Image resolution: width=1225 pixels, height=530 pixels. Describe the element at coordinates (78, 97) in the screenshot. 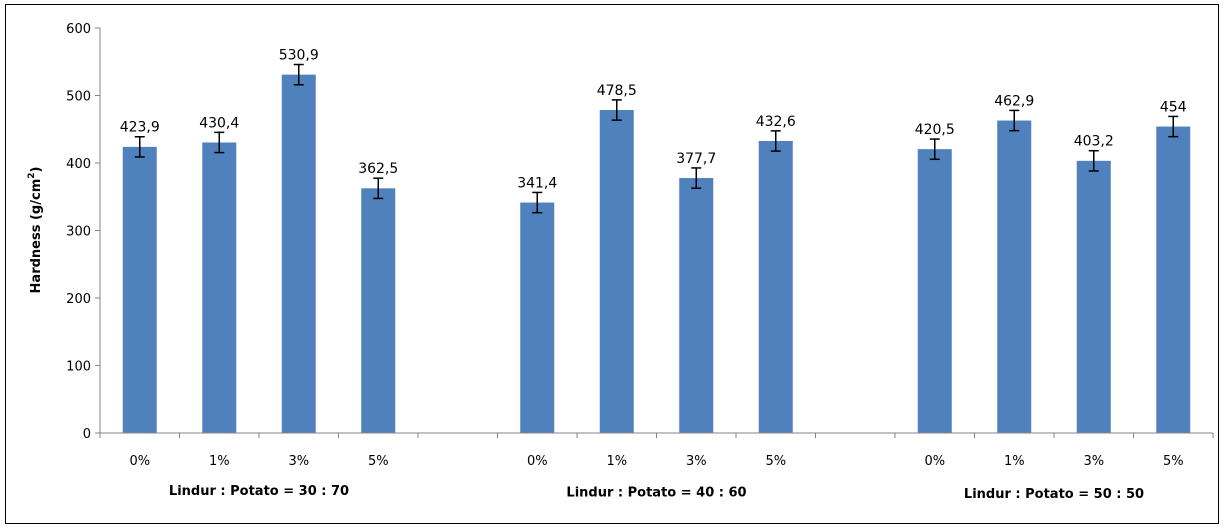

I see `y-tick-label: 500` at that location.